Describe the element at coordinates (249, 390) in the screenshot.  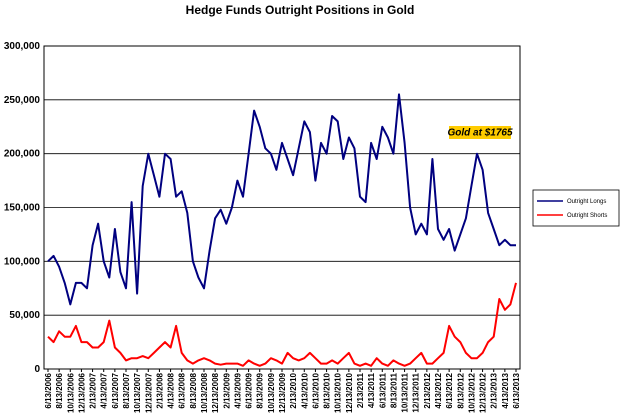
I see `x-tick-label: 6/13/2009` at that location.